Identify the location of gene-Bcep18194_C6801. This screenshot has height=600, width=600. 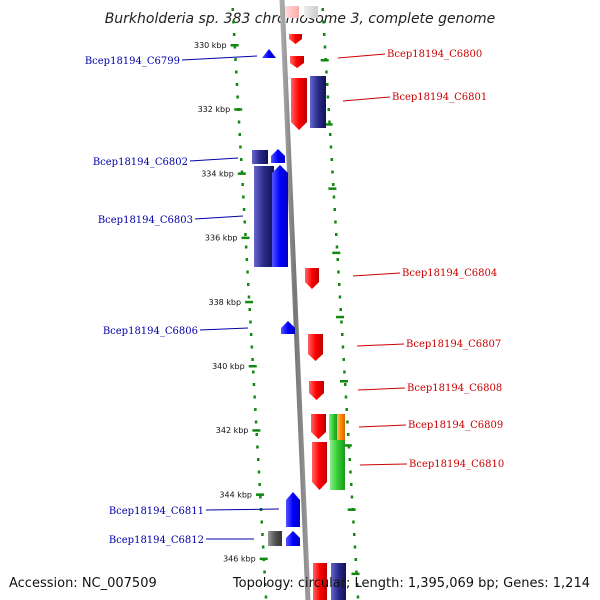
(318, 102).